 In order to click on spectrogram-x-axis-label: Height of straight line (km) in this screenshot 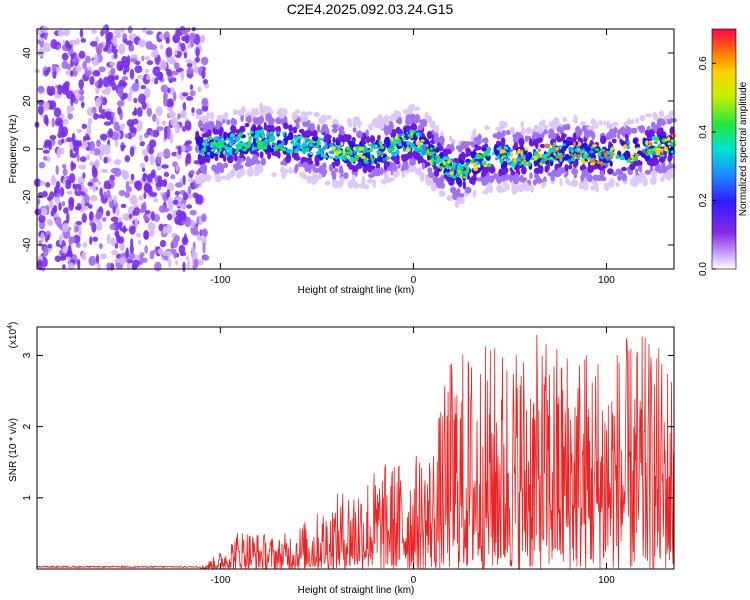, I will do `click(356, 290)`.